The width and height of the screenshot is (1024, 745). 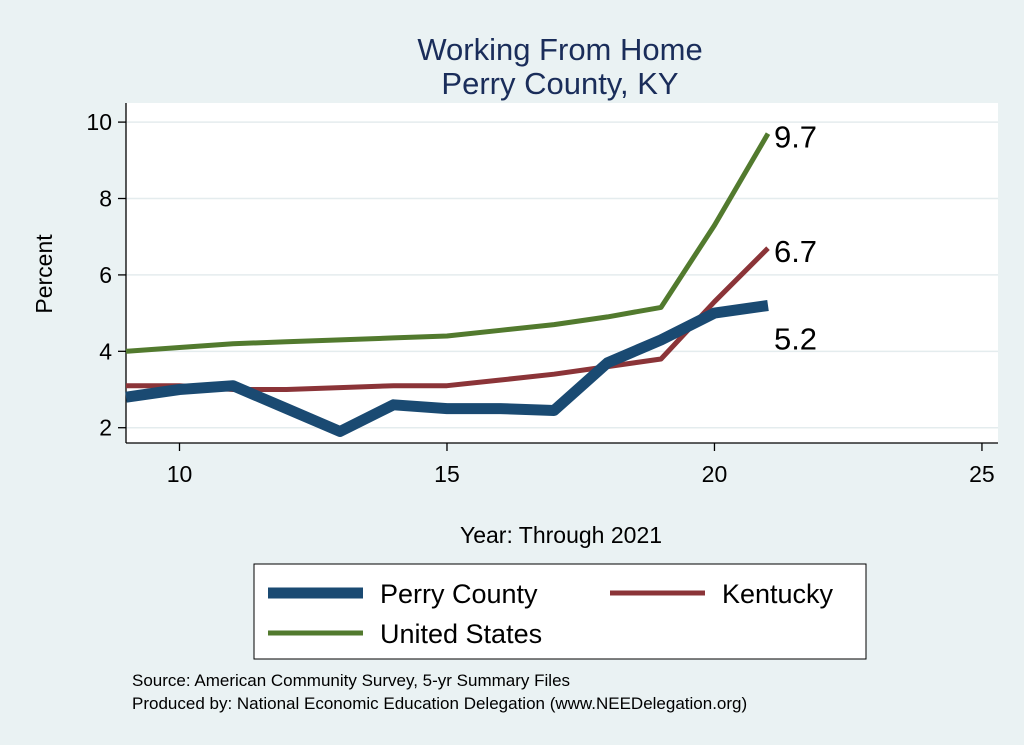 I want to click on end-label-united-states: 9.7, so click(x=795, y=137).